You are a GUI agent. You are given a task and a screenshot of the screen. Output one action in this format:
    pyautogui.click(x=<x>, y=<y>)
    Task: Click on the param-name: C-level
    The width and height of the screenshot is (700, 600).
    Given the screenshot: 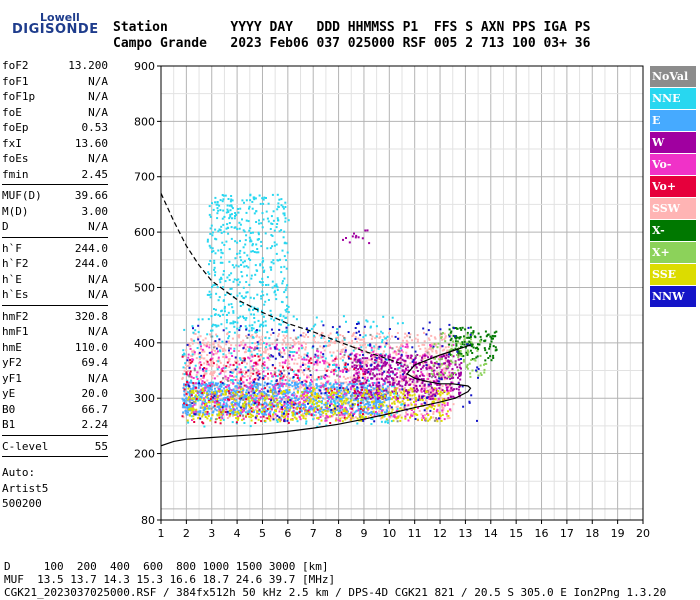 What is the action you would take?
    pyautogui.click(x=25, y=446)
    